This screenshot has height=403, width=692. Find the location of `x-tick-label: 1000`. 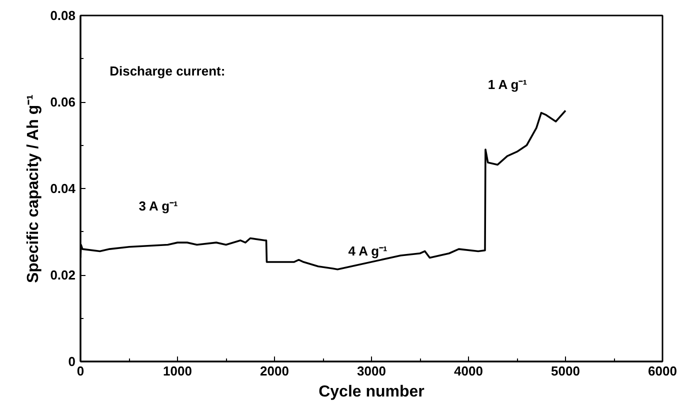

x-tick-label: 1000 is located at coordinates (177, 371).